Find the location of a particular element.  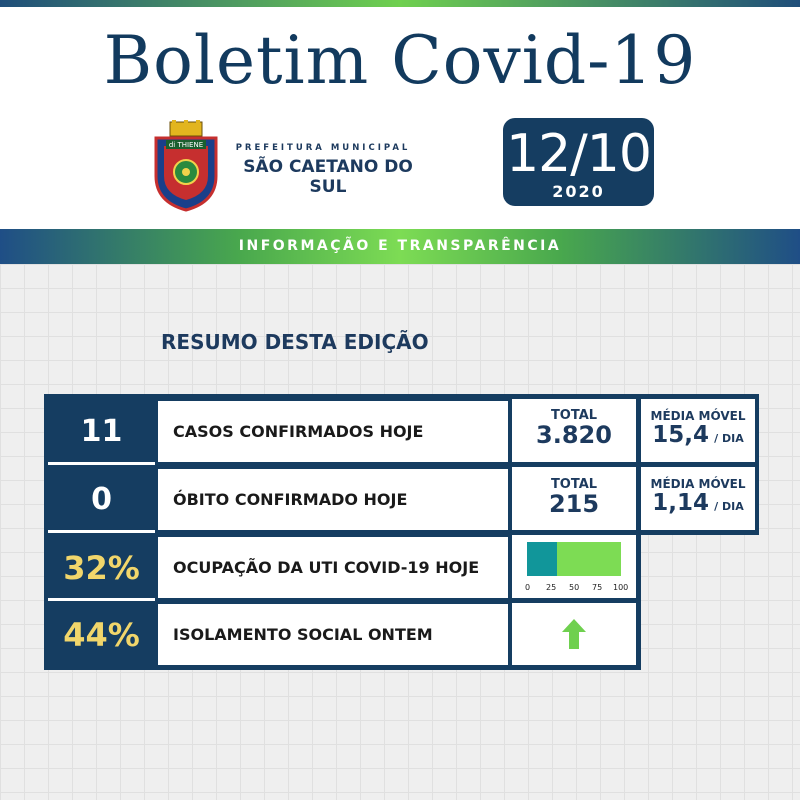

deaths-total-value: 215 is located at coordinates (574, 504).